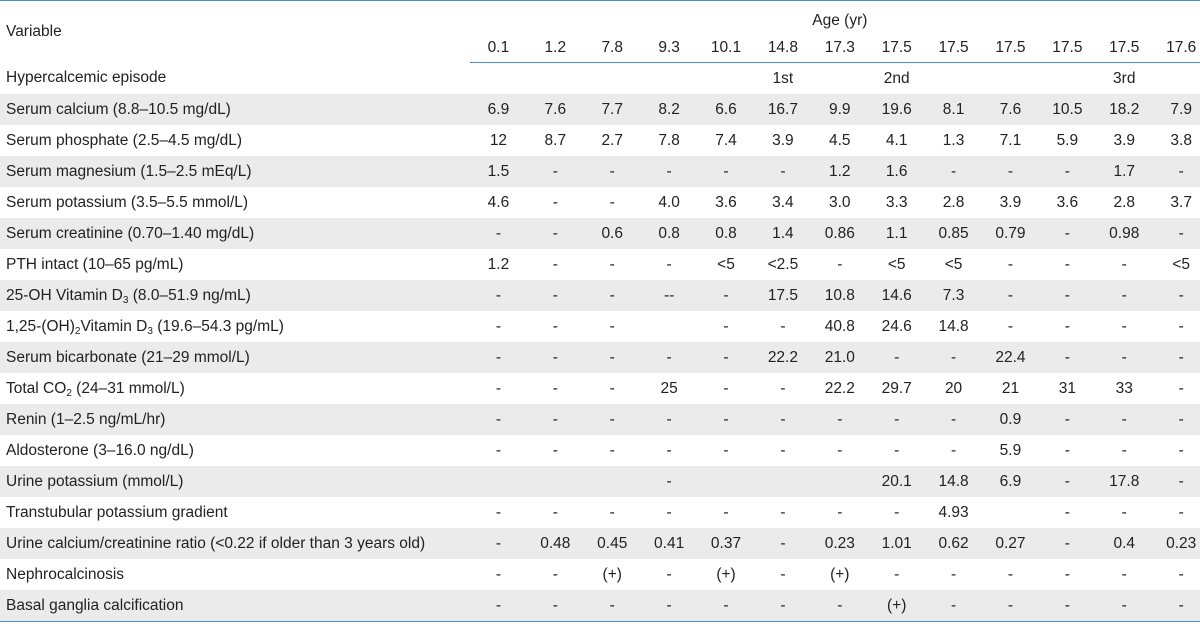  What do you see at coordinates (1176, 109) in the screenshot?
I see `value-cell: 7.9` at bounding box center [1176, 109].